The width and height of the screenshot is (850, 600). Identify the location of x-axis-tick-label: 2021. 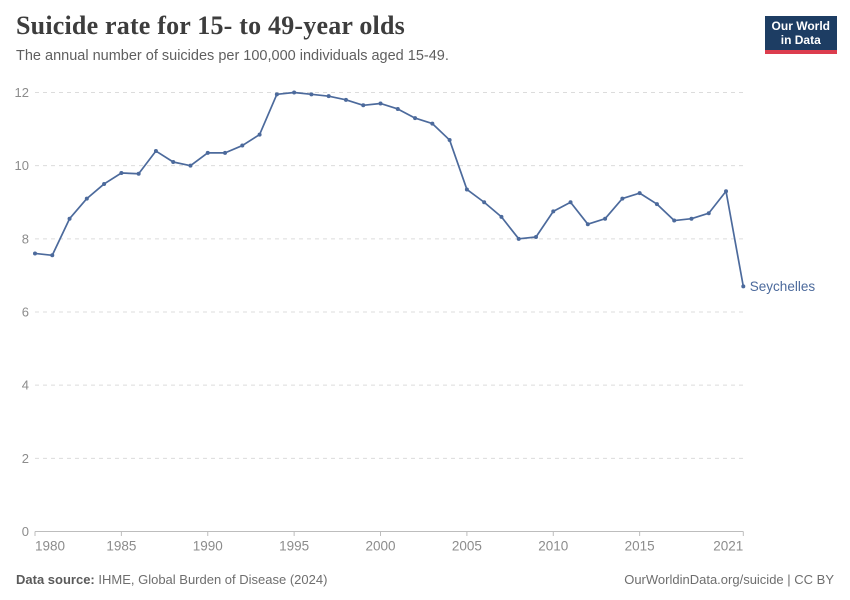
(728, 546).